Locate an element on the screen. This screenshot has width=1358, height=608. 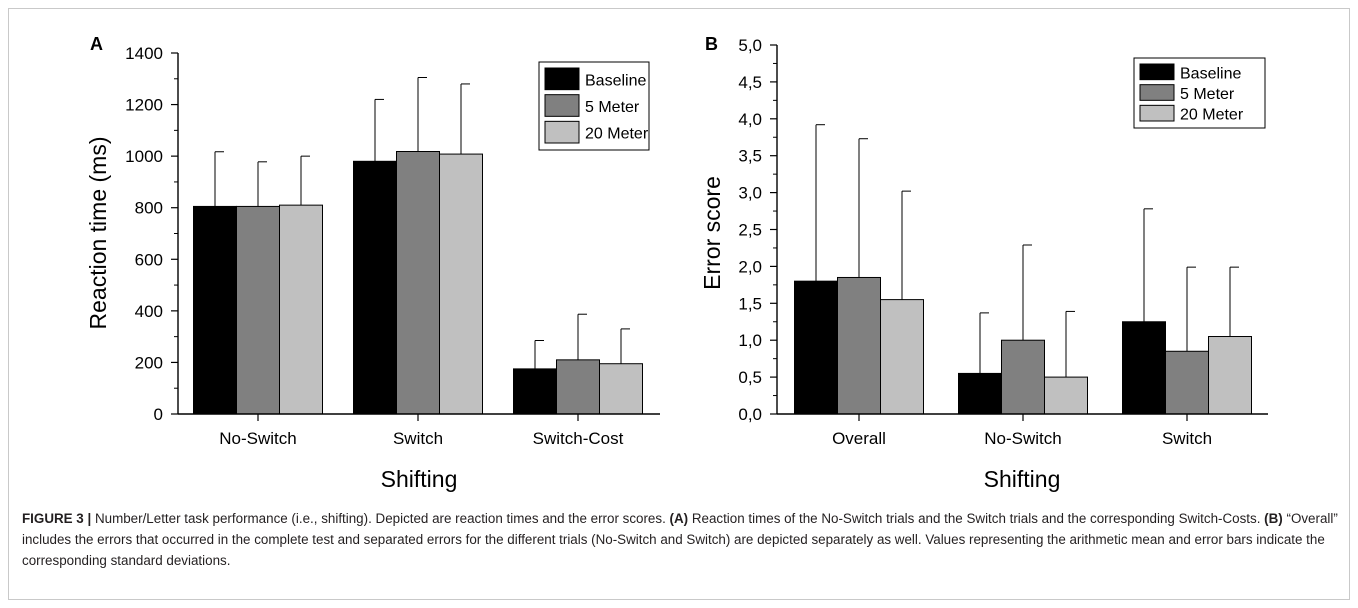
p2-x-axis-title: Shifting is located at coordinates (1022, 479).